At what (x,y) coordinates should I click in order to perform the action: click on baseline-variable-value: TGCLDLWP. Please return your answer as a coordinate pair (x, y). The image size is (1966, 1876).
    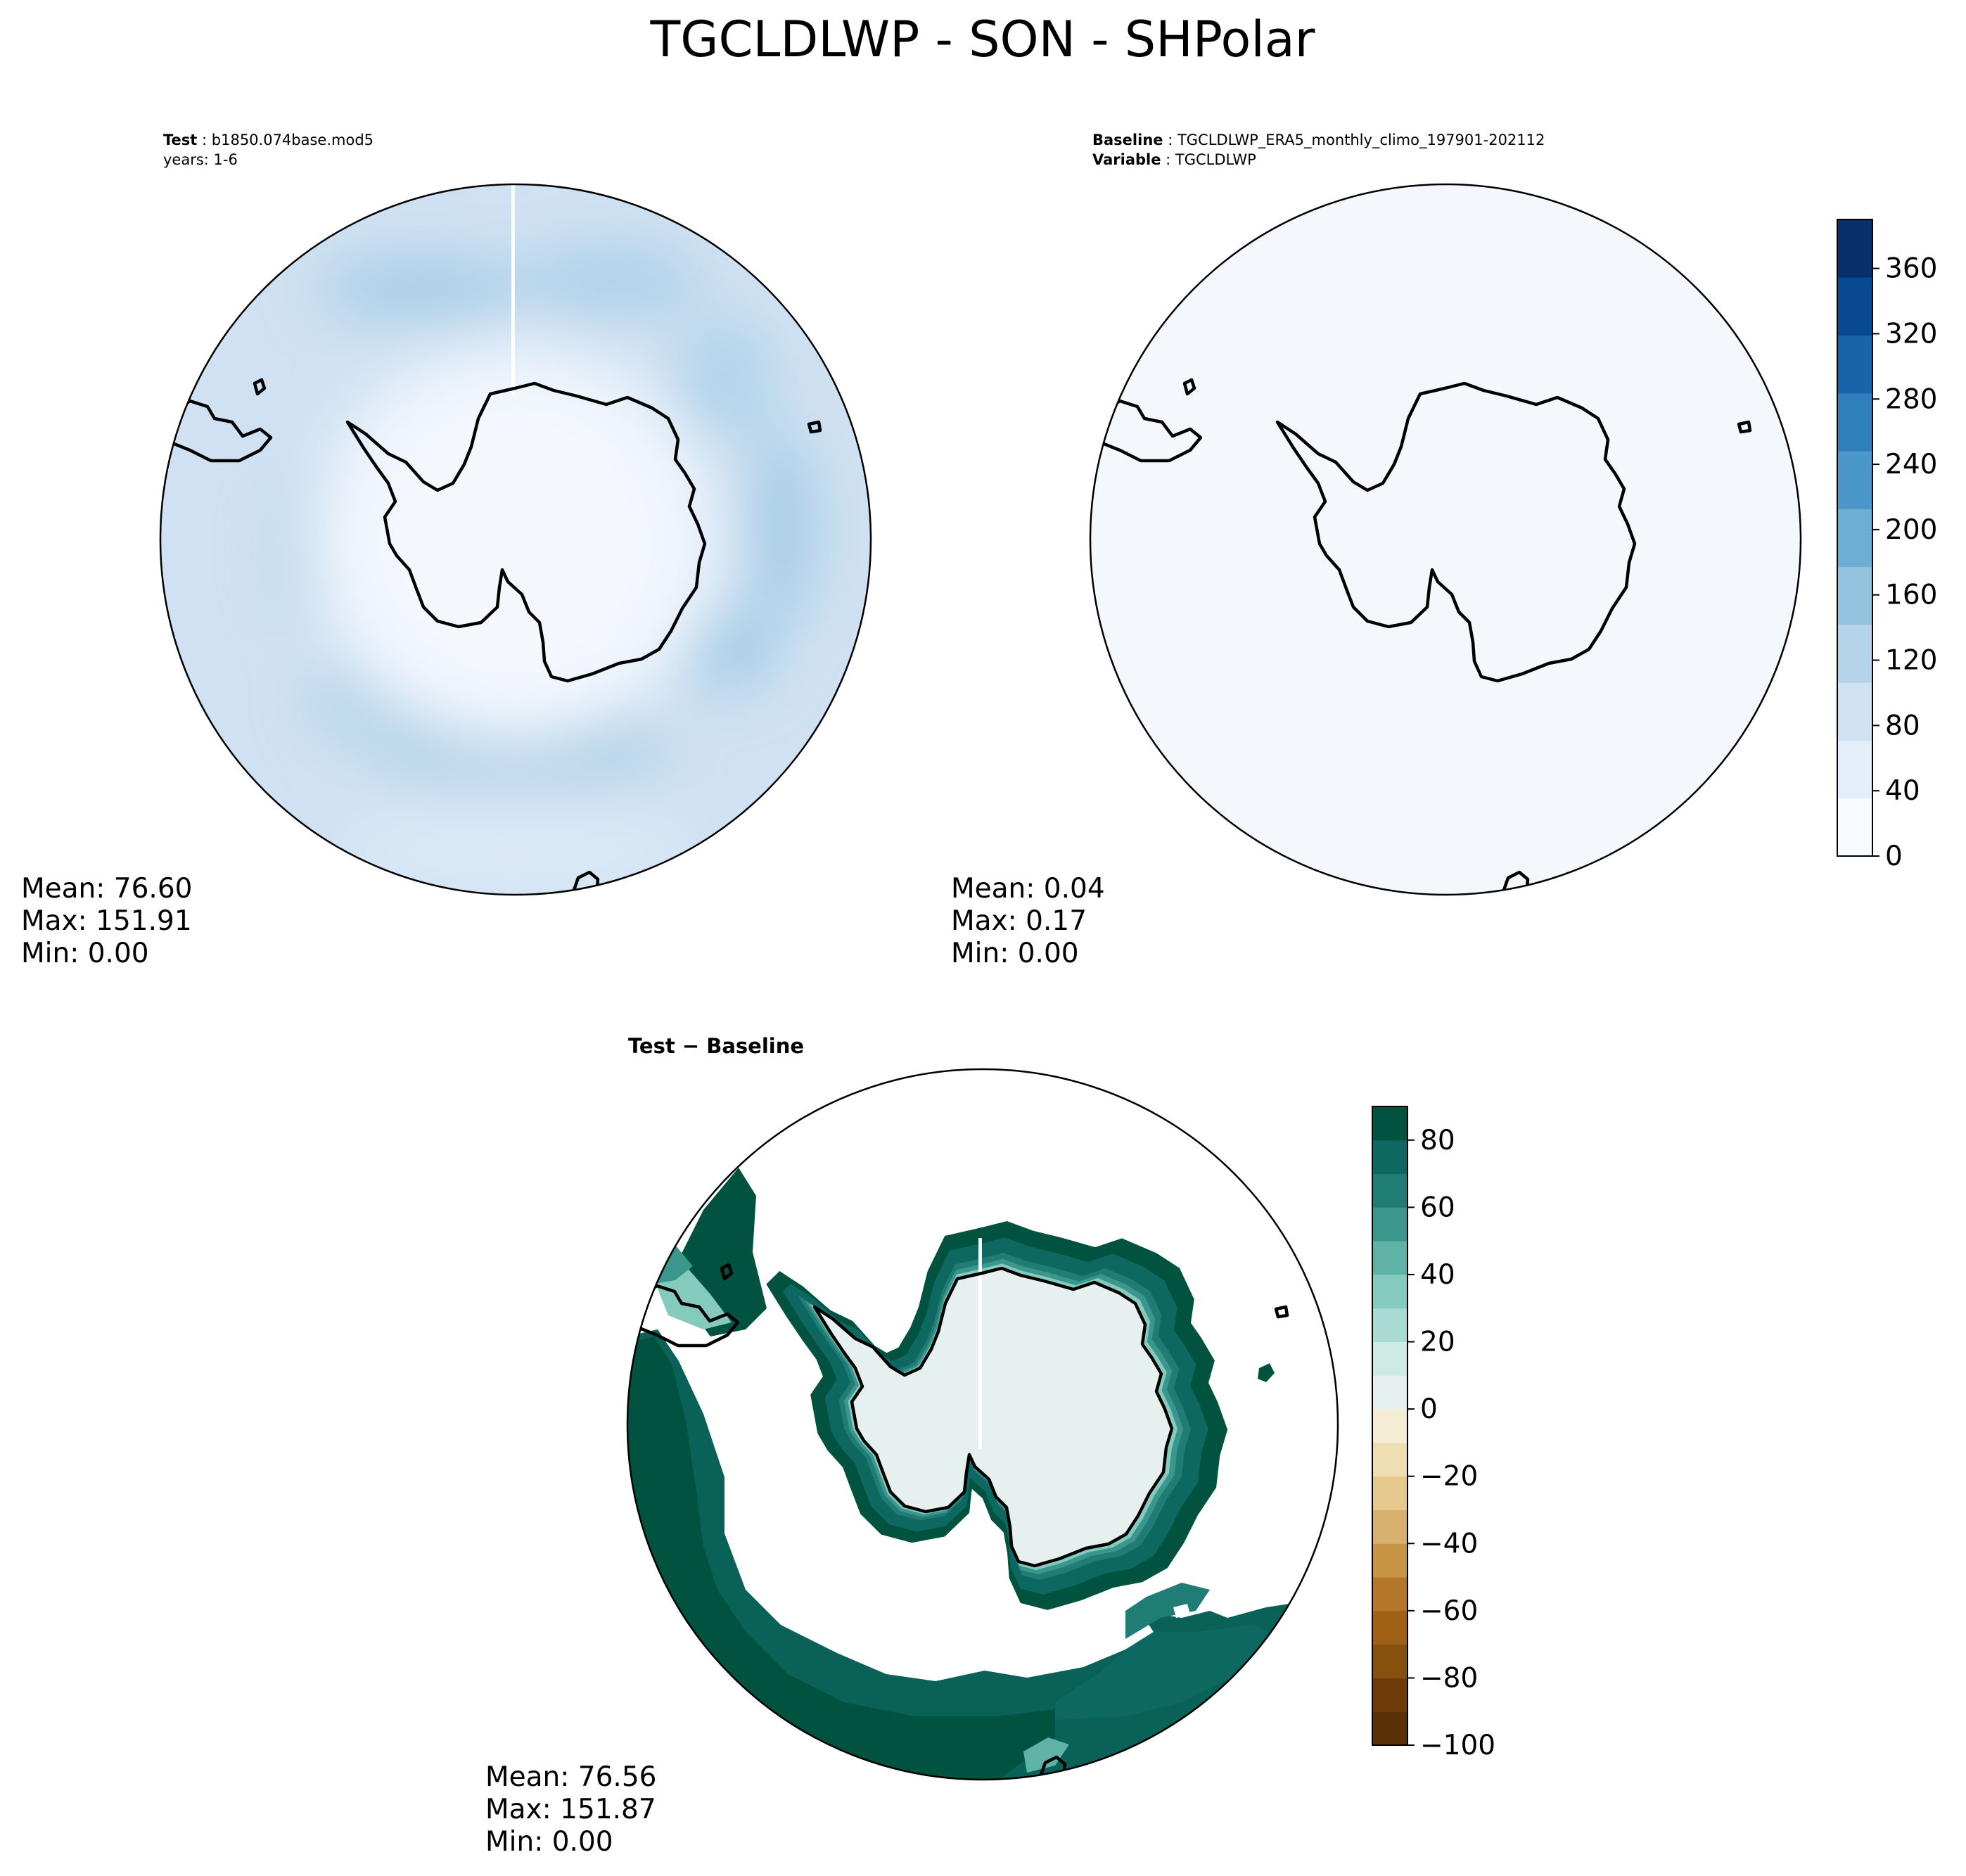
    Looking at the image, I should click on (1215, 159).